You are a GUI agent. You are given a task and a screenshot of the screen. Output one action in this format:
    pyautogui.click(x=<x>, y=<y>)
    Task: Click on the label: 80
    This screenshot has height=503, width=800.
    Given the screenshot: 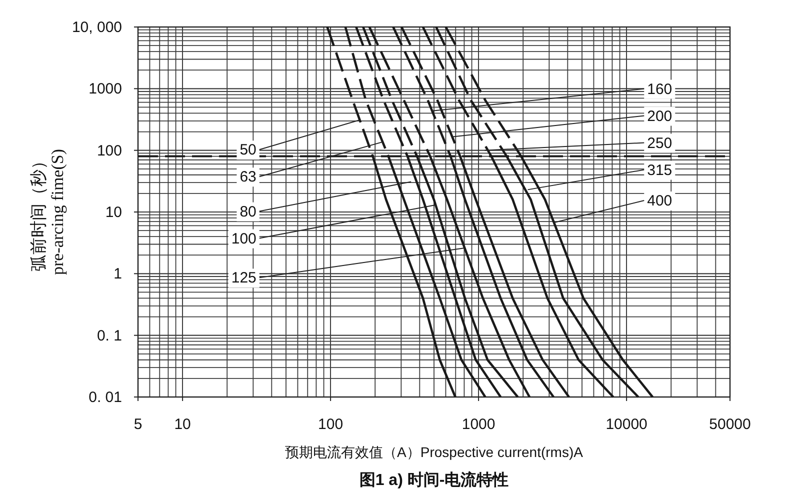 What is the action you would take?
    pyautogui.click(x=248, y=211)
    